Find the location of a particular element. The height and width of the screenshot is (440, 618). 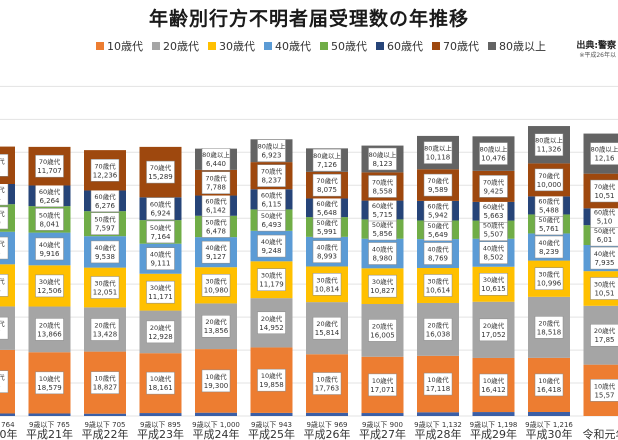

data-label-value: 8,502 is located at coordinates (493, 258).